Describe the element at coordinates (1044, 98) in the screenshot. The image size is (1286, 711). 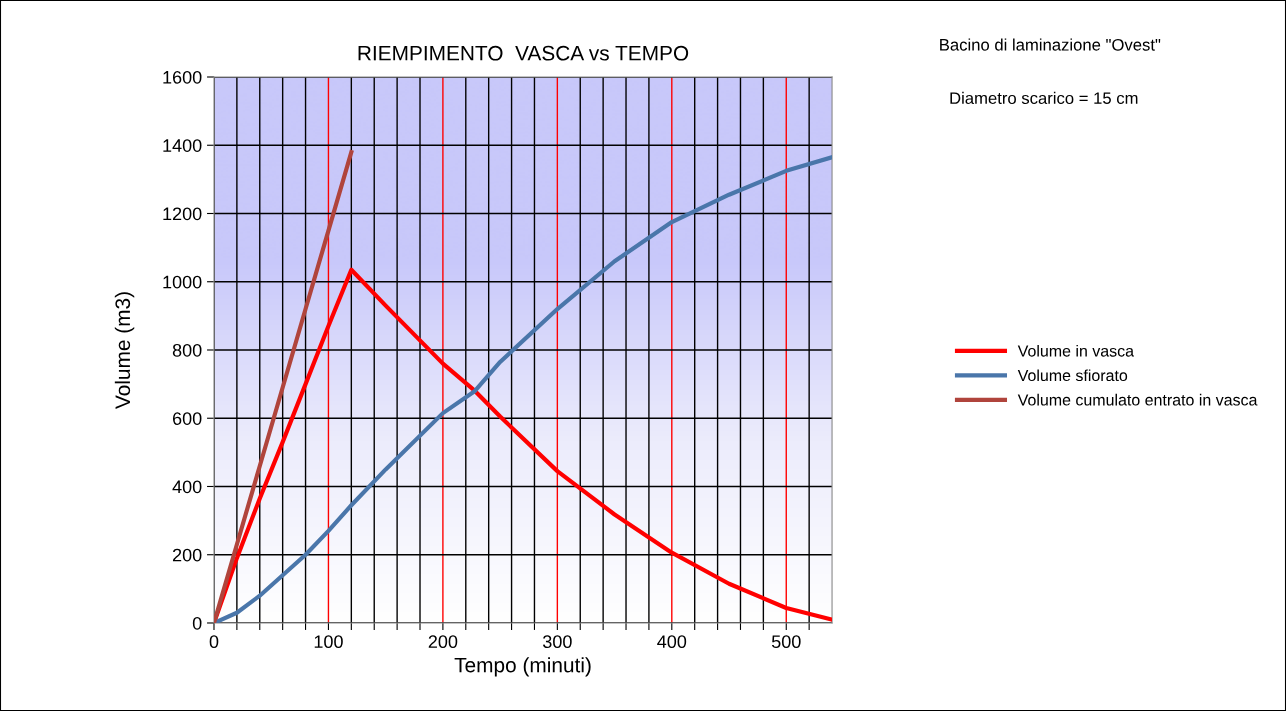
I see `text: Diametro scarico = 15 cm` at that location.